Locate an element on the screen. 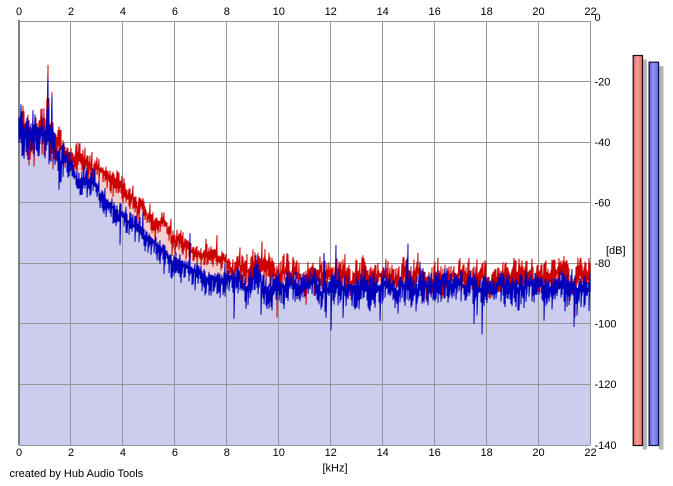 The height and width of the screenshot is (486, 673). svg-text: -100 is located at coordinates (606, 325).